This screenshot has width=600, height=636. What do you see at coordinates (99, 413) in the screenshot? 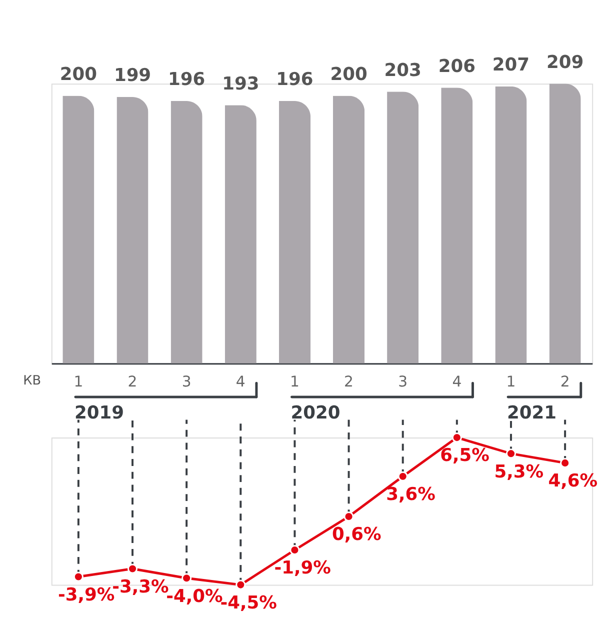
I see `text: 2019` at bounding box center [99, 413].